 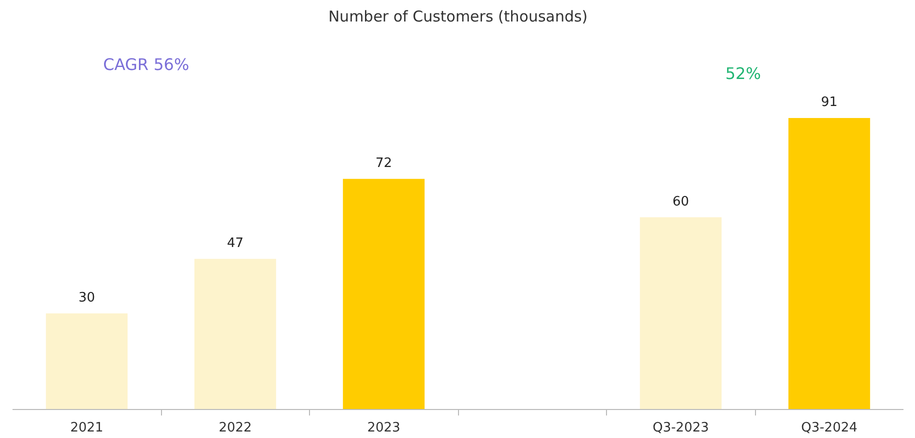 I want to click on text: CAGR 56%, so click(x=146, y=64).